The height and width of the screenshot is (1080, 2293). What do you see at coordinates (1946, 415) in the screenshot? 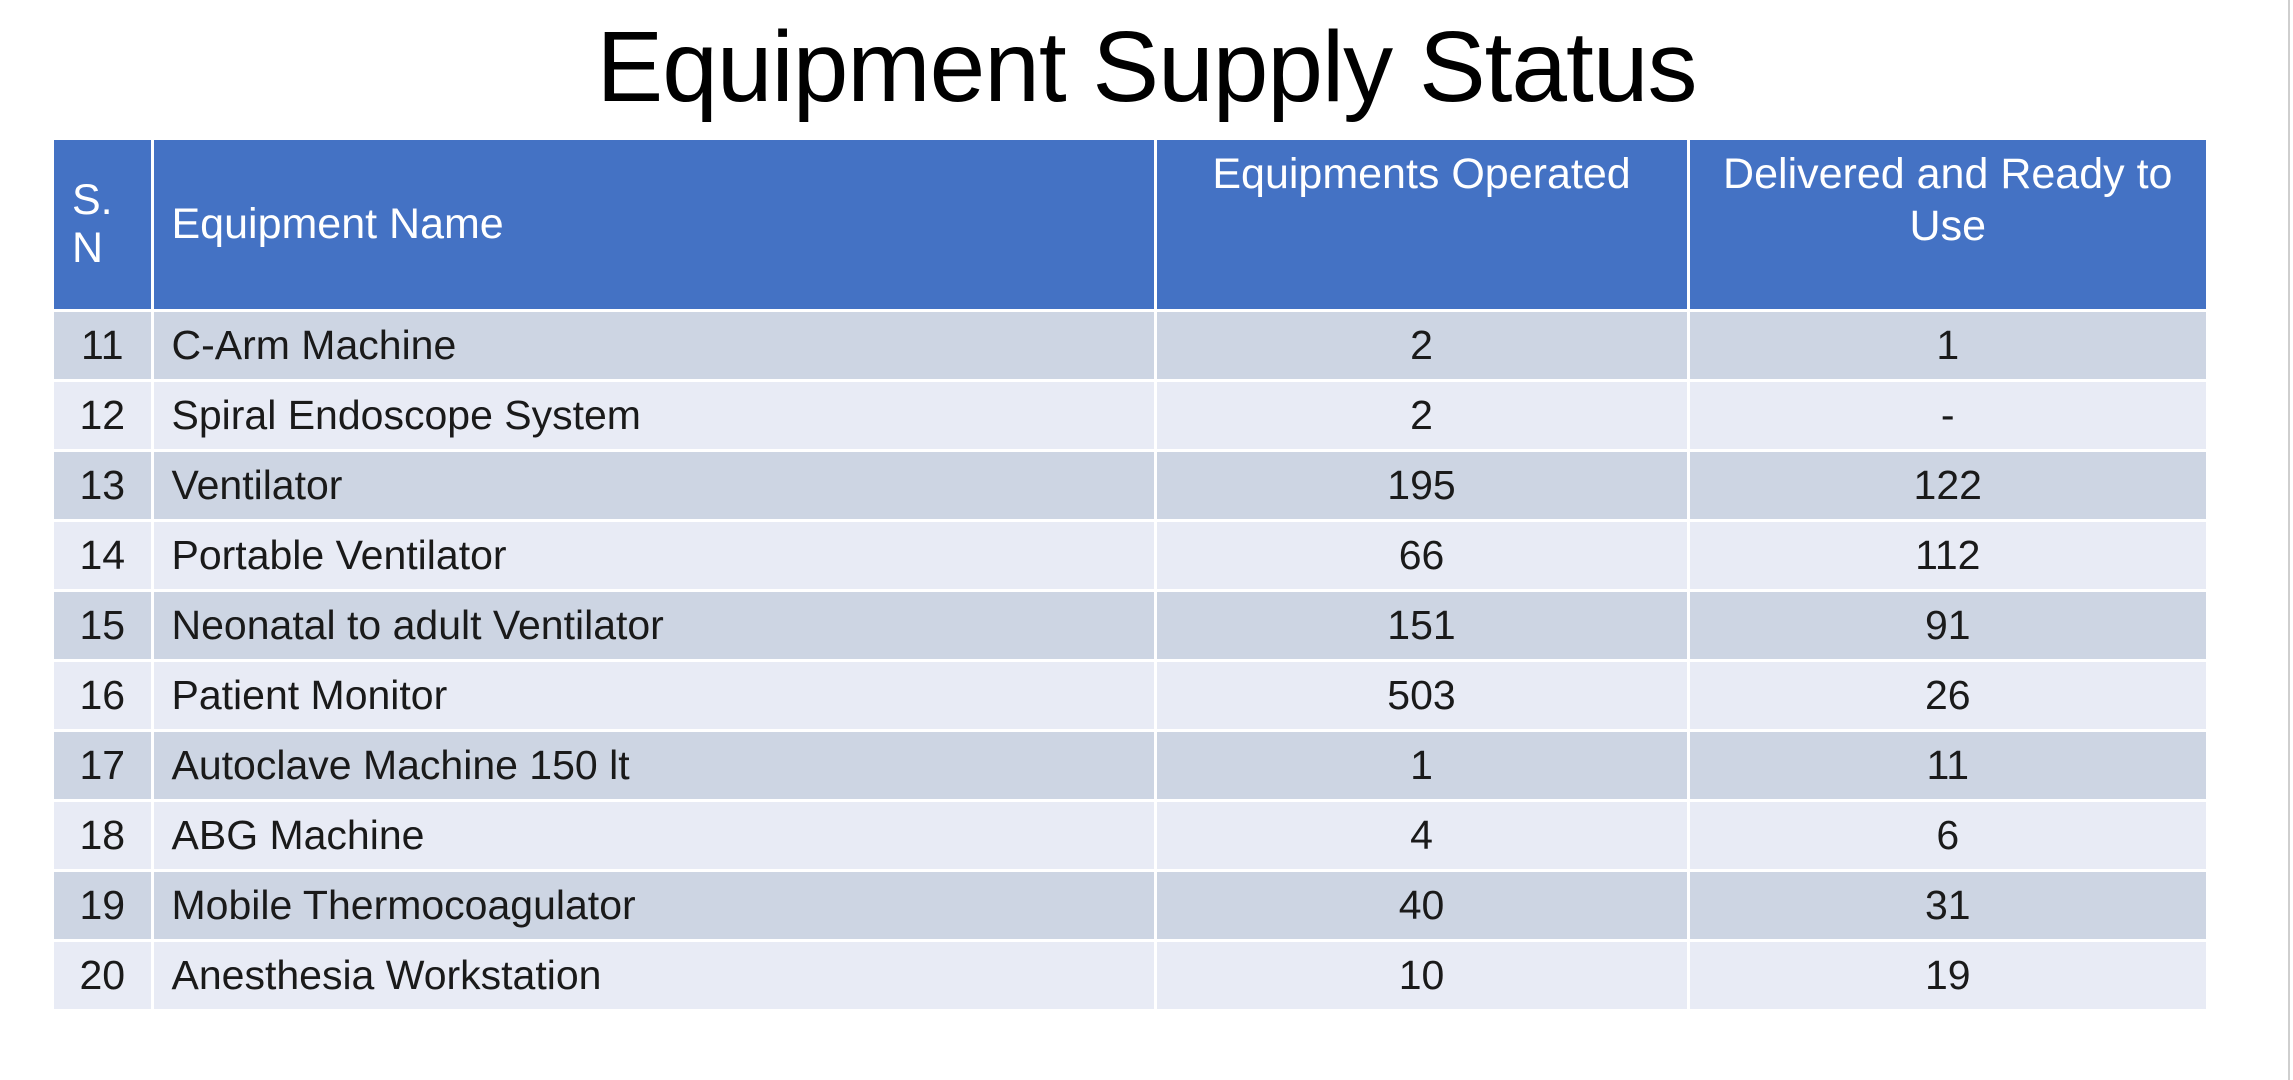
I see `cell-delivered-ready: -` at bounding box center [1946, 415].